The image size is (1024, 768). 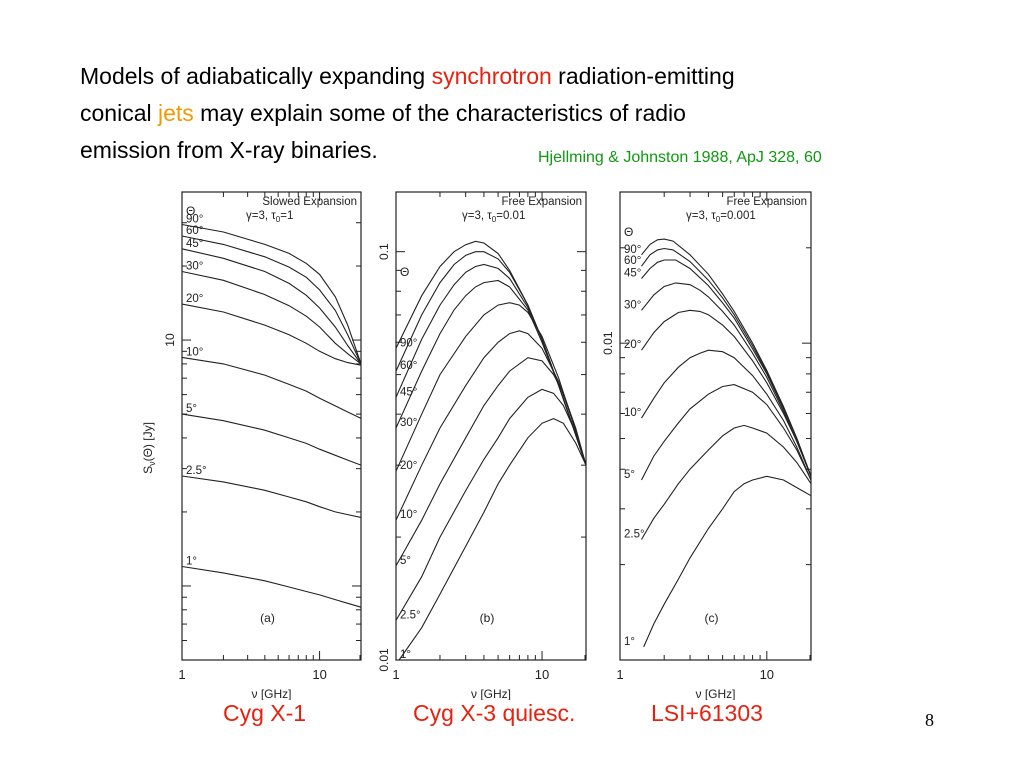 What do you see at coordinates (707, 713) in the screenshot?
I see `caption-lsi61303: LSI+61303` at bounding box center [707, 713].